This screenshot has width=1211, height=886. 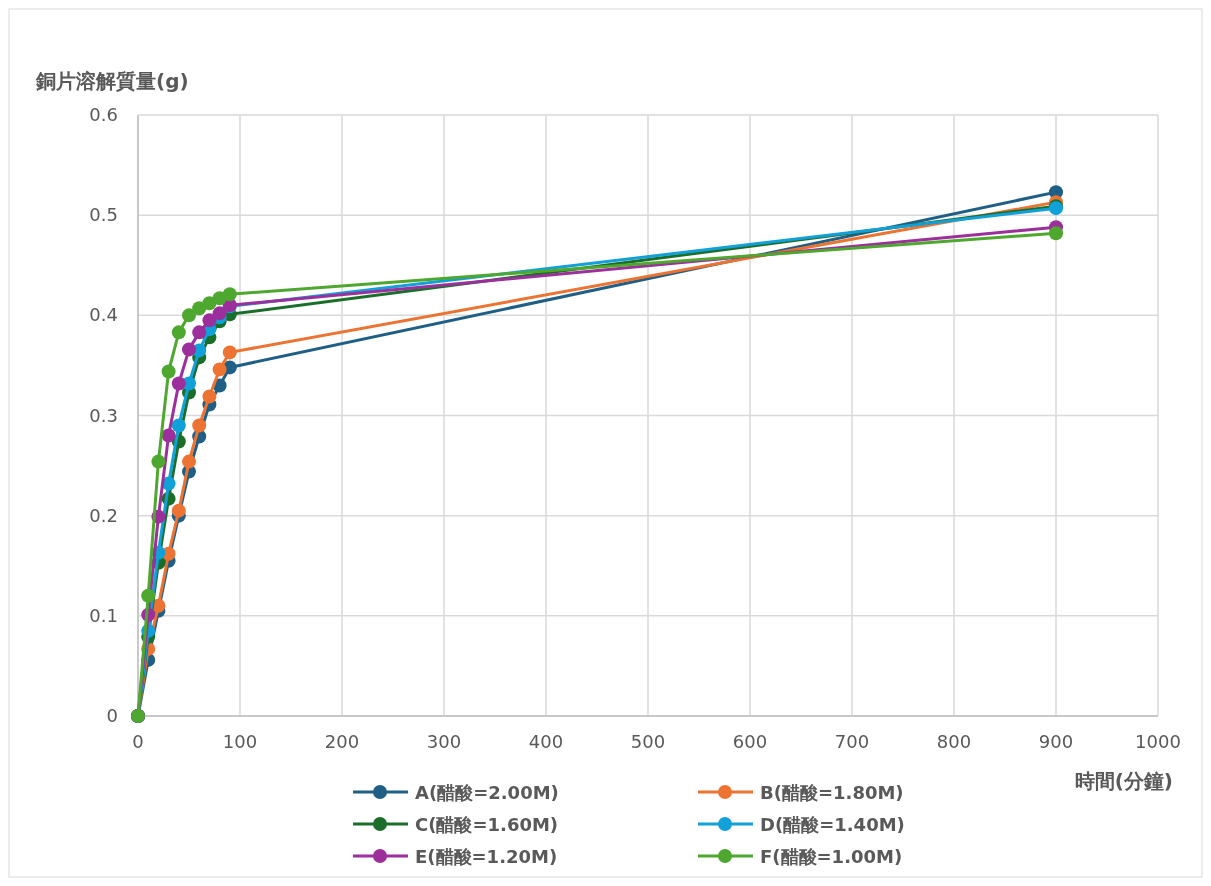 I want to click on x-axis-title: 時間(分鐘), so click(x=1123, y=781).